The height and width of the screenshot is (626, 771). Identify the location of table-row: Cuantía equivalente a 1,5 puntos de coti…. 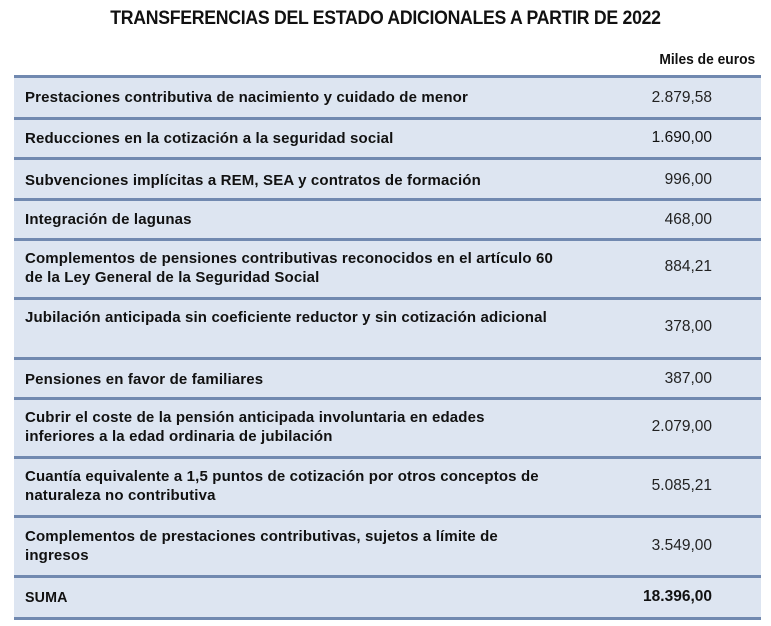
(387, 485).